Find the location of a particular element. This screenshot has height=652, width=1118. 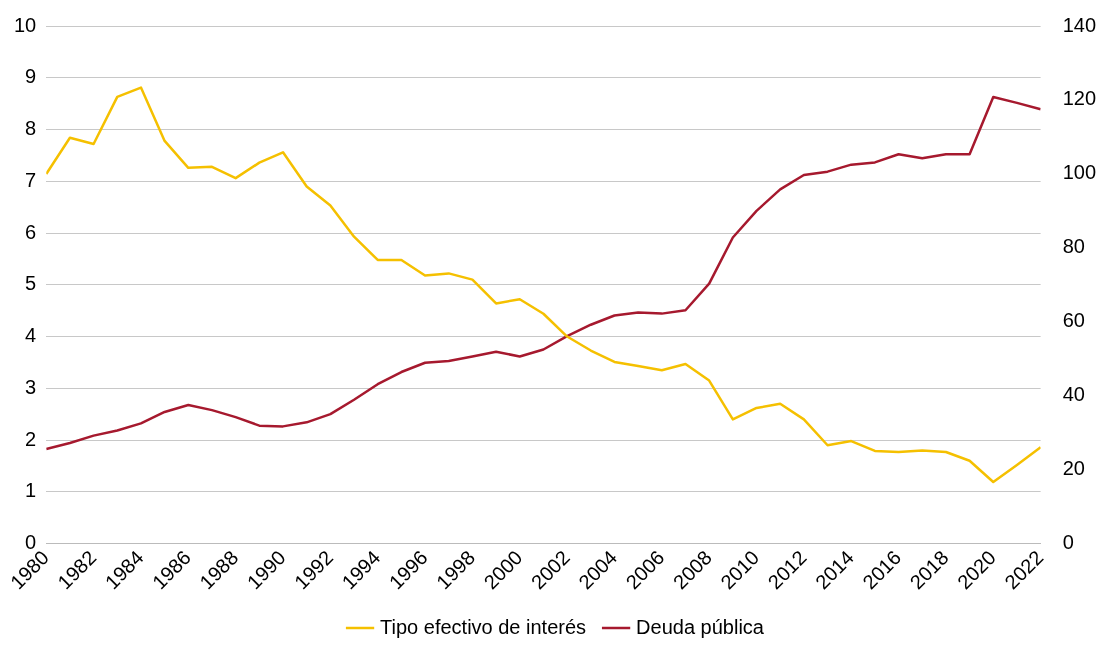

y-tick-label: 3 is located at coordinates (31, 386).